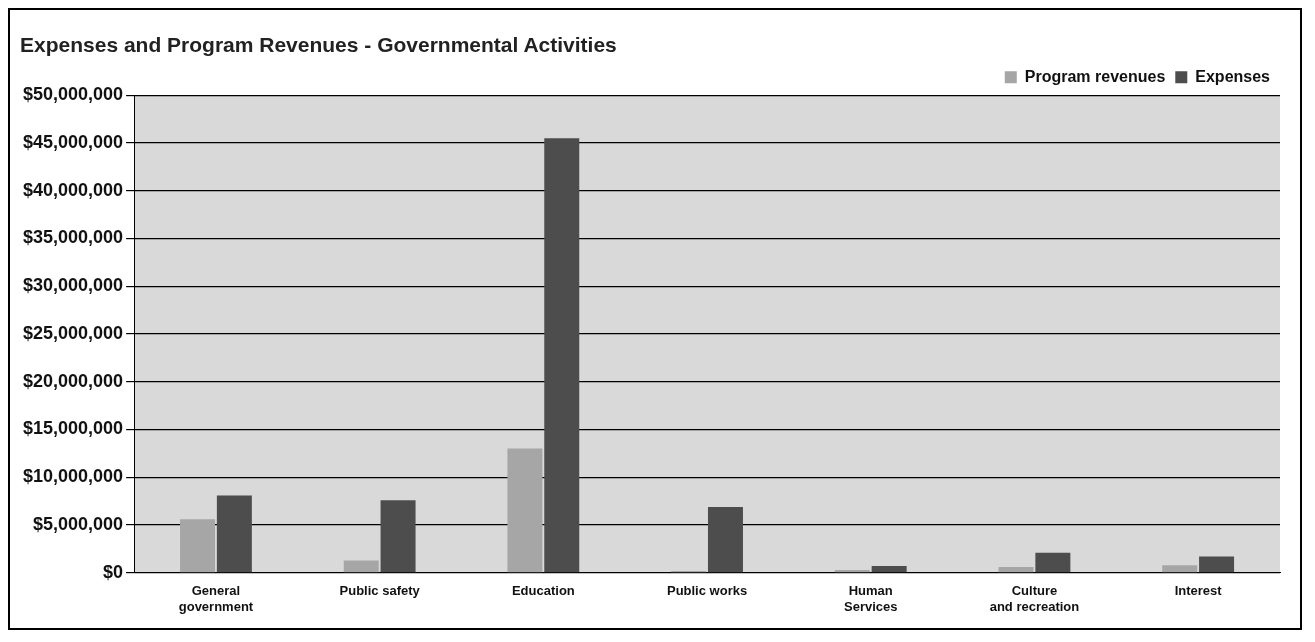  What do you see at coordinates (871, 598) in the screenshot?
I see `x-tick-label: Human Services` at bounding box center [871, 598].